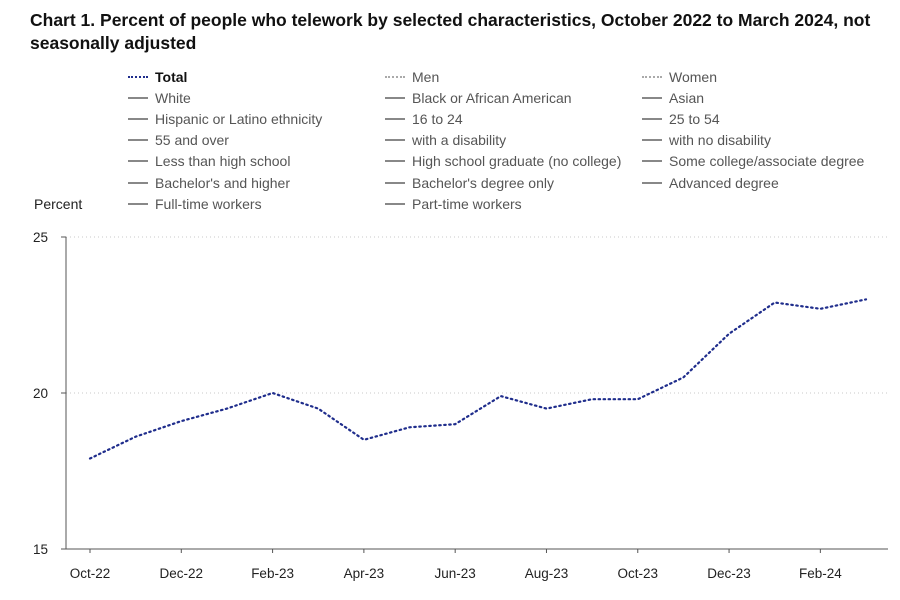 Image resolution: width=900 pixels, height=600 pixels. I want to click on legend-label: with a disability, so click(459, 140).